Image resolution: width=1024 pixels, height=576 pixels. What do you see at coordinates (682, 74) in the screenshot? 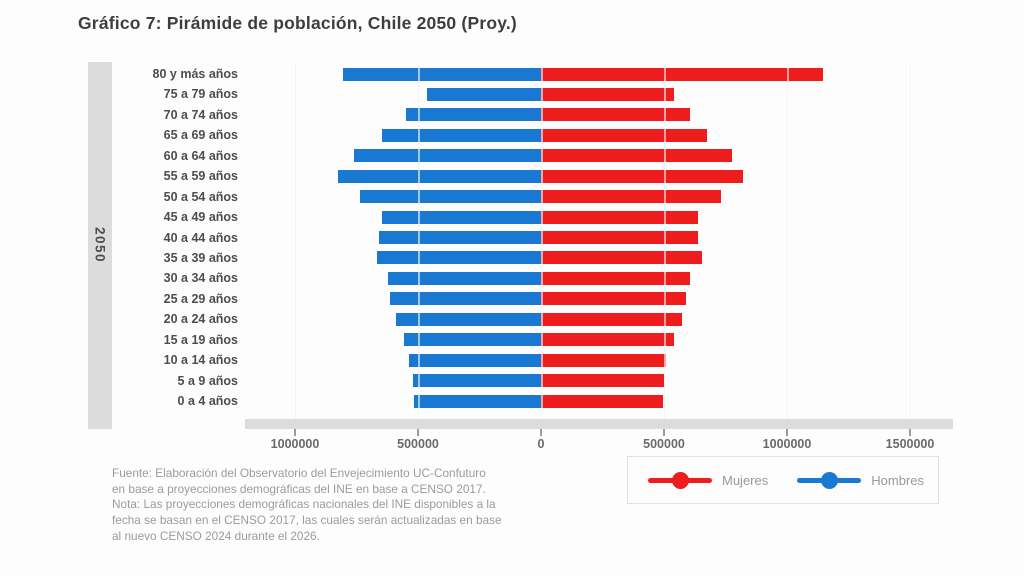
I see `bar-mujeres-80-y-mas-anos` at bounding box center [682, 74].